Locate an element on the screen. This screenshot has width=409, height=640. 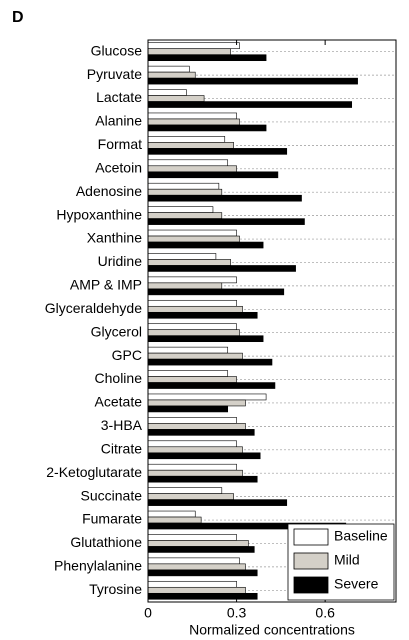
y-tick-label: Xanthine is located at coordinates (114, 238).